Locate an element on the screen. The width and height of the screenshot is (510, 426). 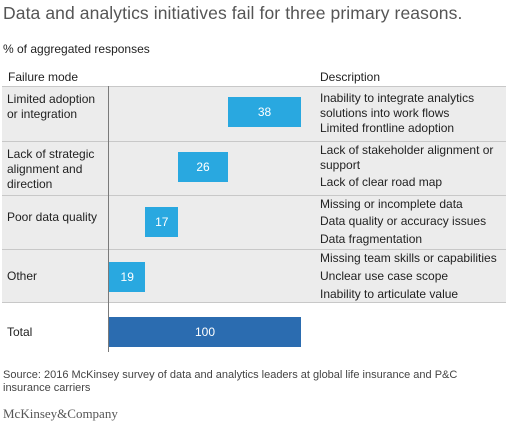
failure-mode-label: Other is located at coordinates (22, 276).